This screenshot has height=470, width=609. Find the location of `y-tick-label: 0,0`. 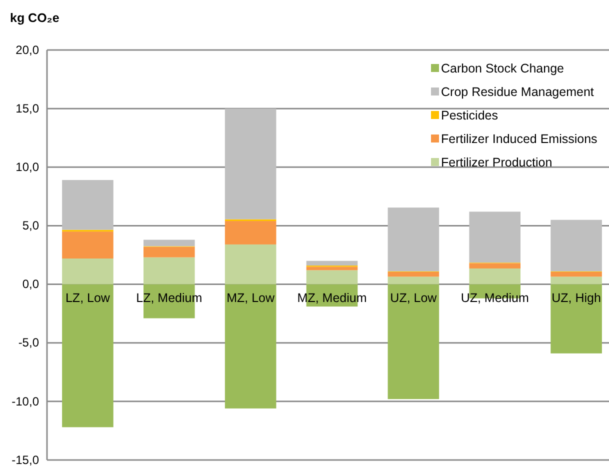

y-tick-label: 0,0 is located at coordinates (31, 284).